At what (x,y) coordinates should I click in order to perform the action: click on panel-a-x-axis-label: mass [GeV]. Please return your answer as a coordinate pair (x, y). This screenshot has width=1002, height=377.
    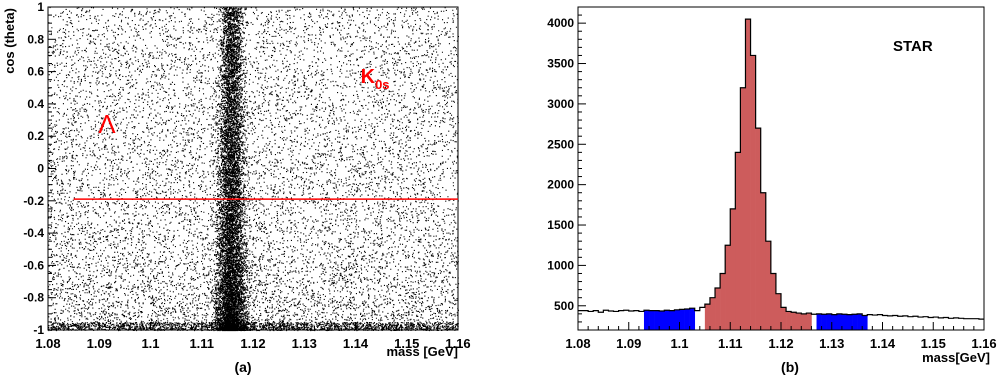
    Looking at the image, I should click on (422, 351).